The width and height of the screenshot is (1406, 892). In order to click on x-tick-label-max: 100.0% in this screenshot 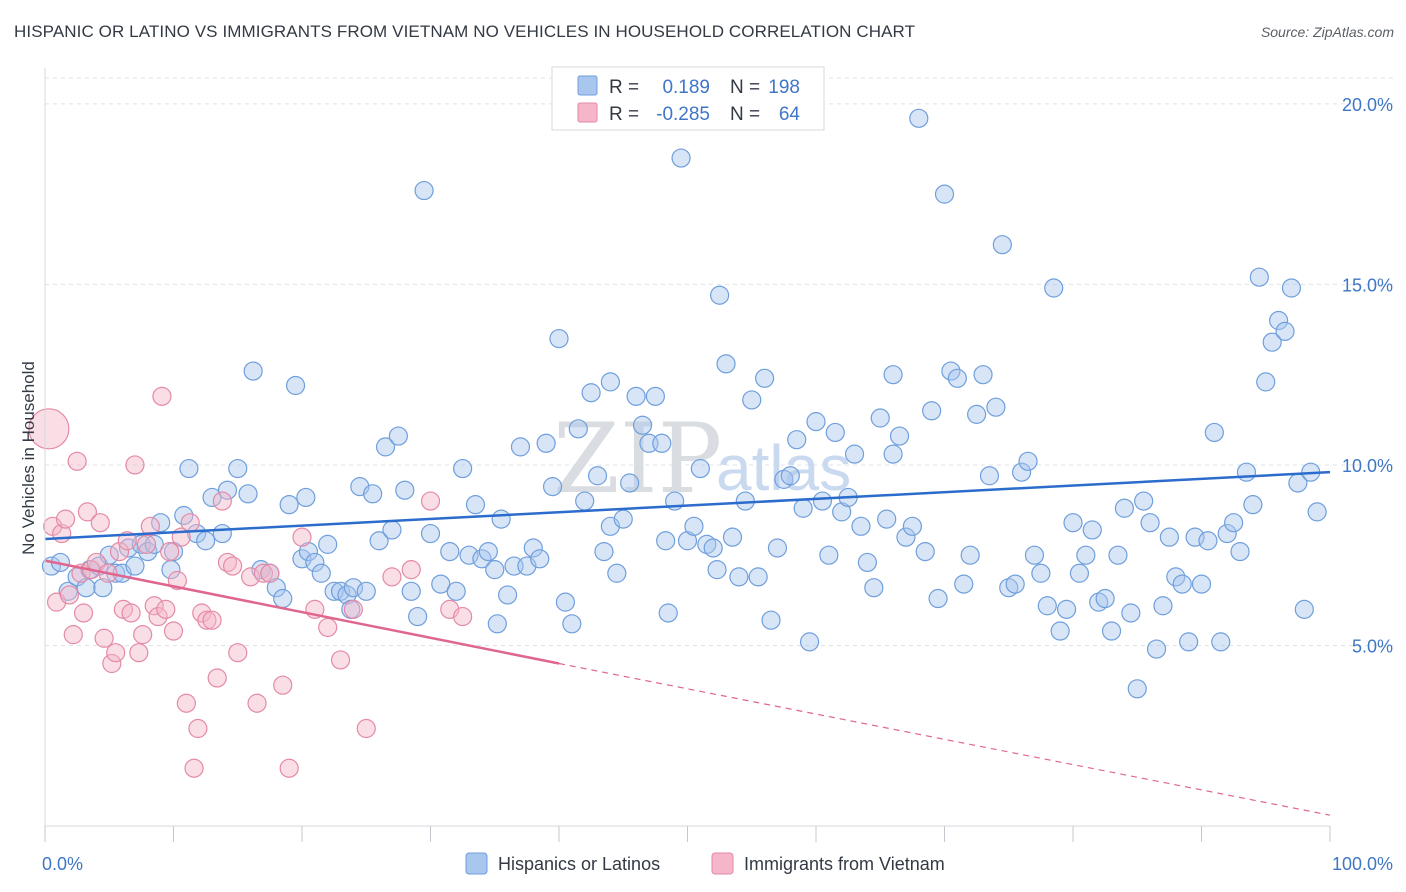, I will do `click(1362, 864)`.